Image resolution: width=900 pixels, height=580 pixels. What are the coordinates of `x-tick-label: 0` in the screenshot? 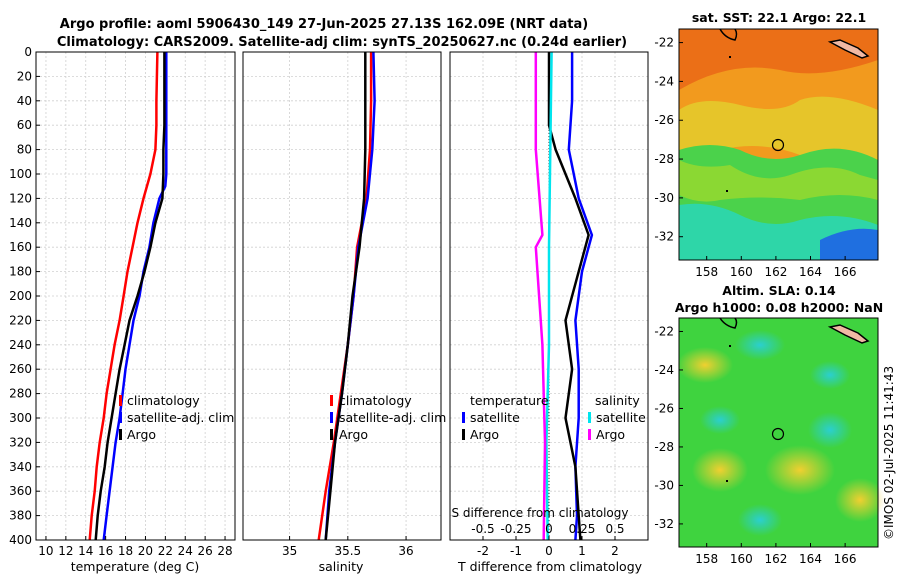 It's located at (549, 551).